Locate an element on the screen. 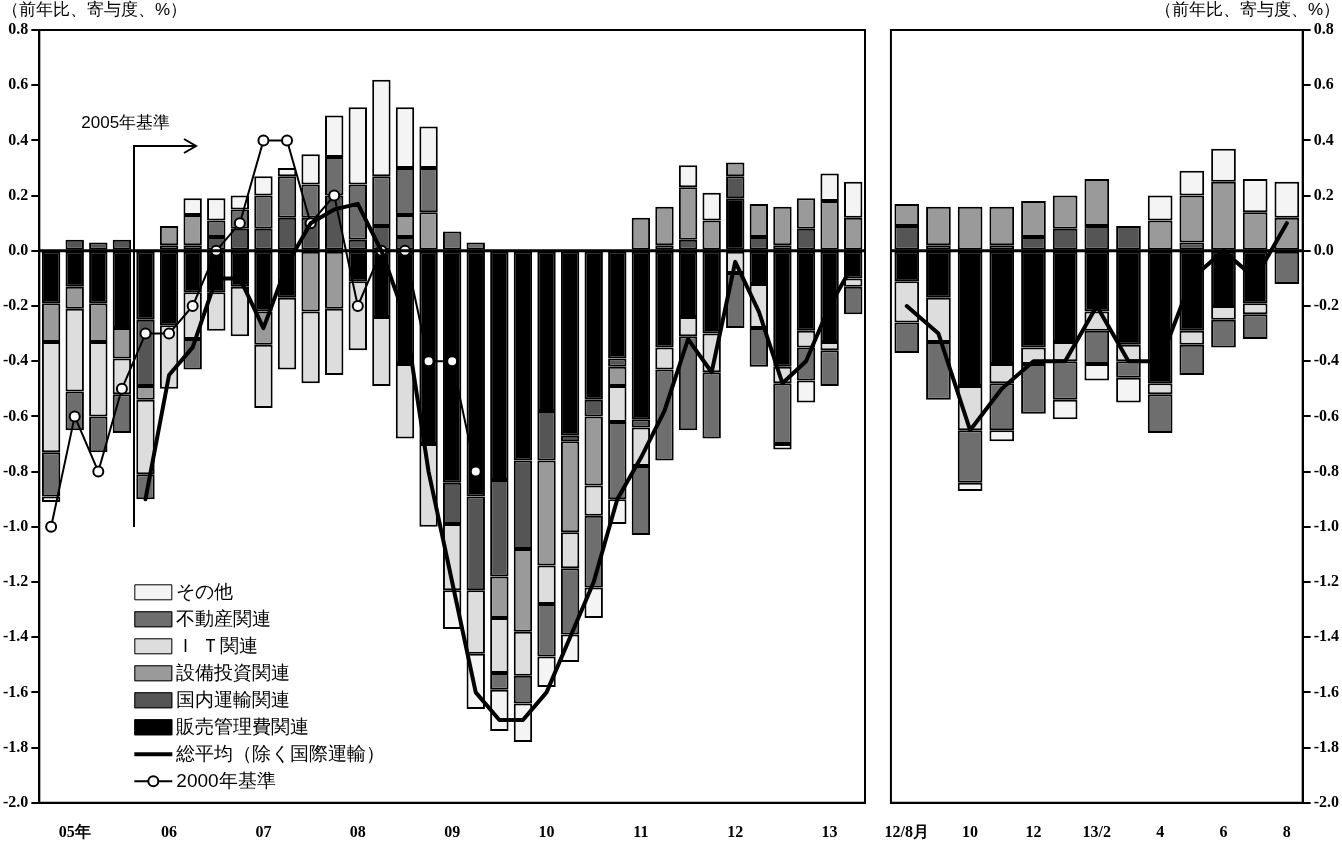  y2-tick-label: 0.4 is located at coordinates (1323, 139).